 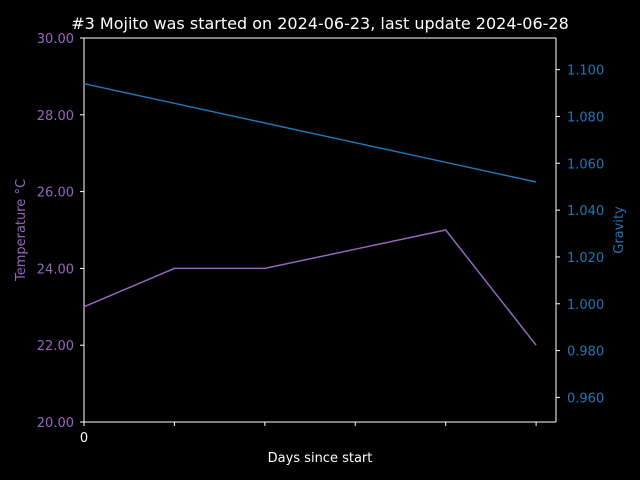 I want to click on right-tick-label: 1.020, so click(x=585, y=258).